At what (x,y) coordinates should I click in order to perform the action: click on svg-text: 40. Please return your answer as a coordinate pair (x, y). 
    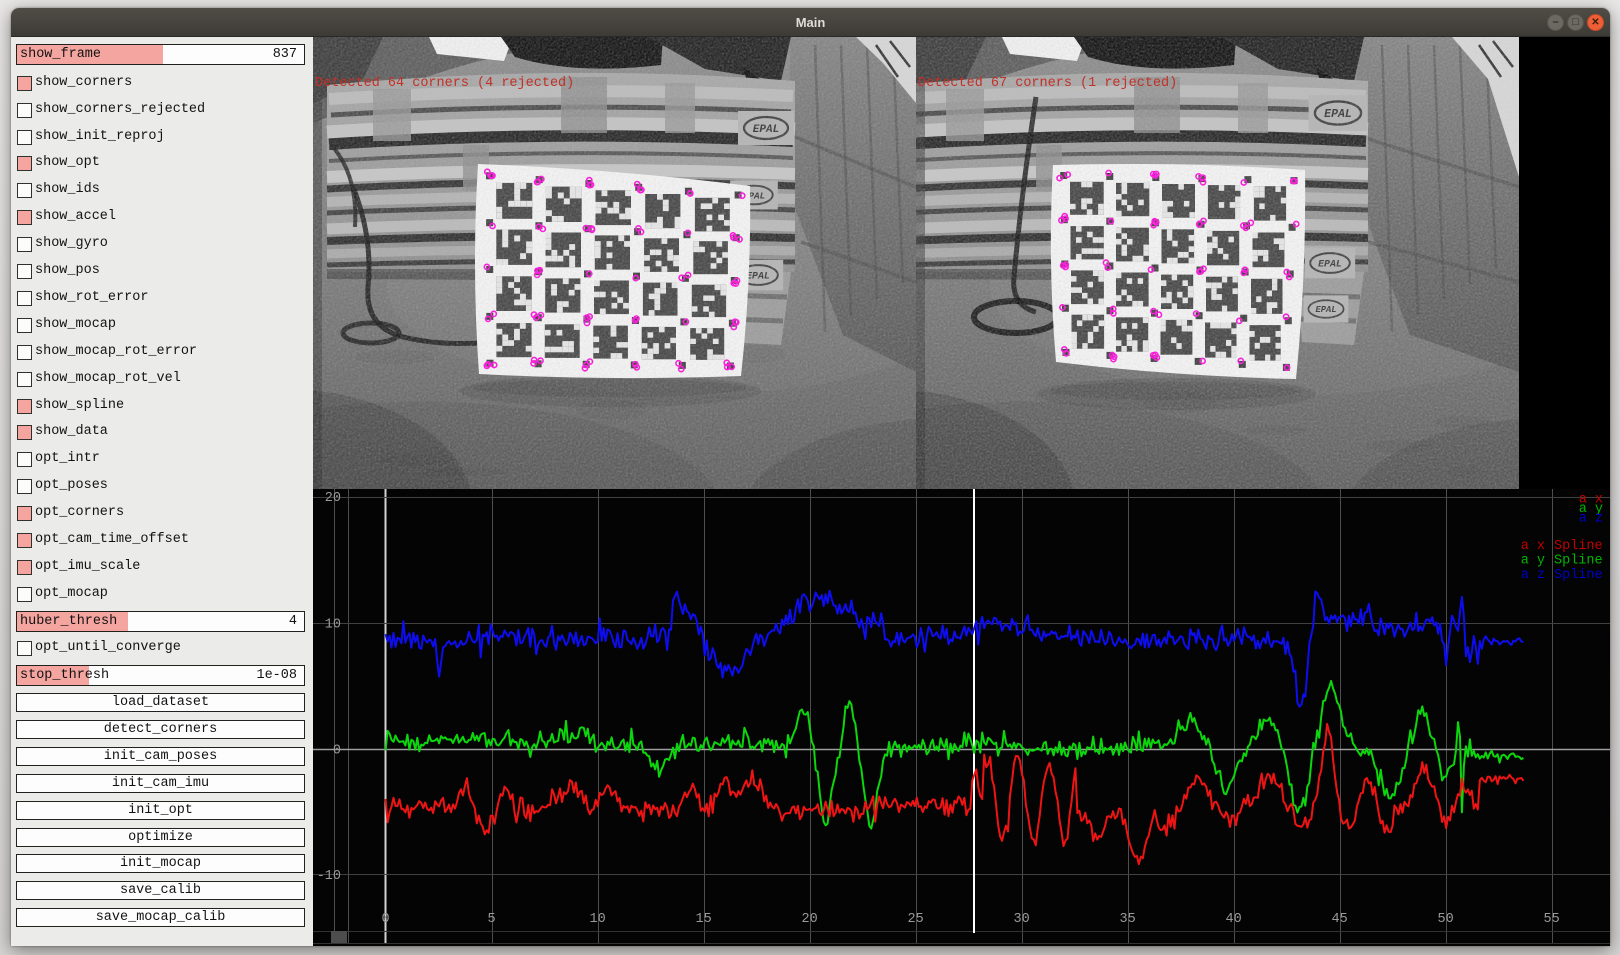
    Looking at the image, I should click on (1233, 919).